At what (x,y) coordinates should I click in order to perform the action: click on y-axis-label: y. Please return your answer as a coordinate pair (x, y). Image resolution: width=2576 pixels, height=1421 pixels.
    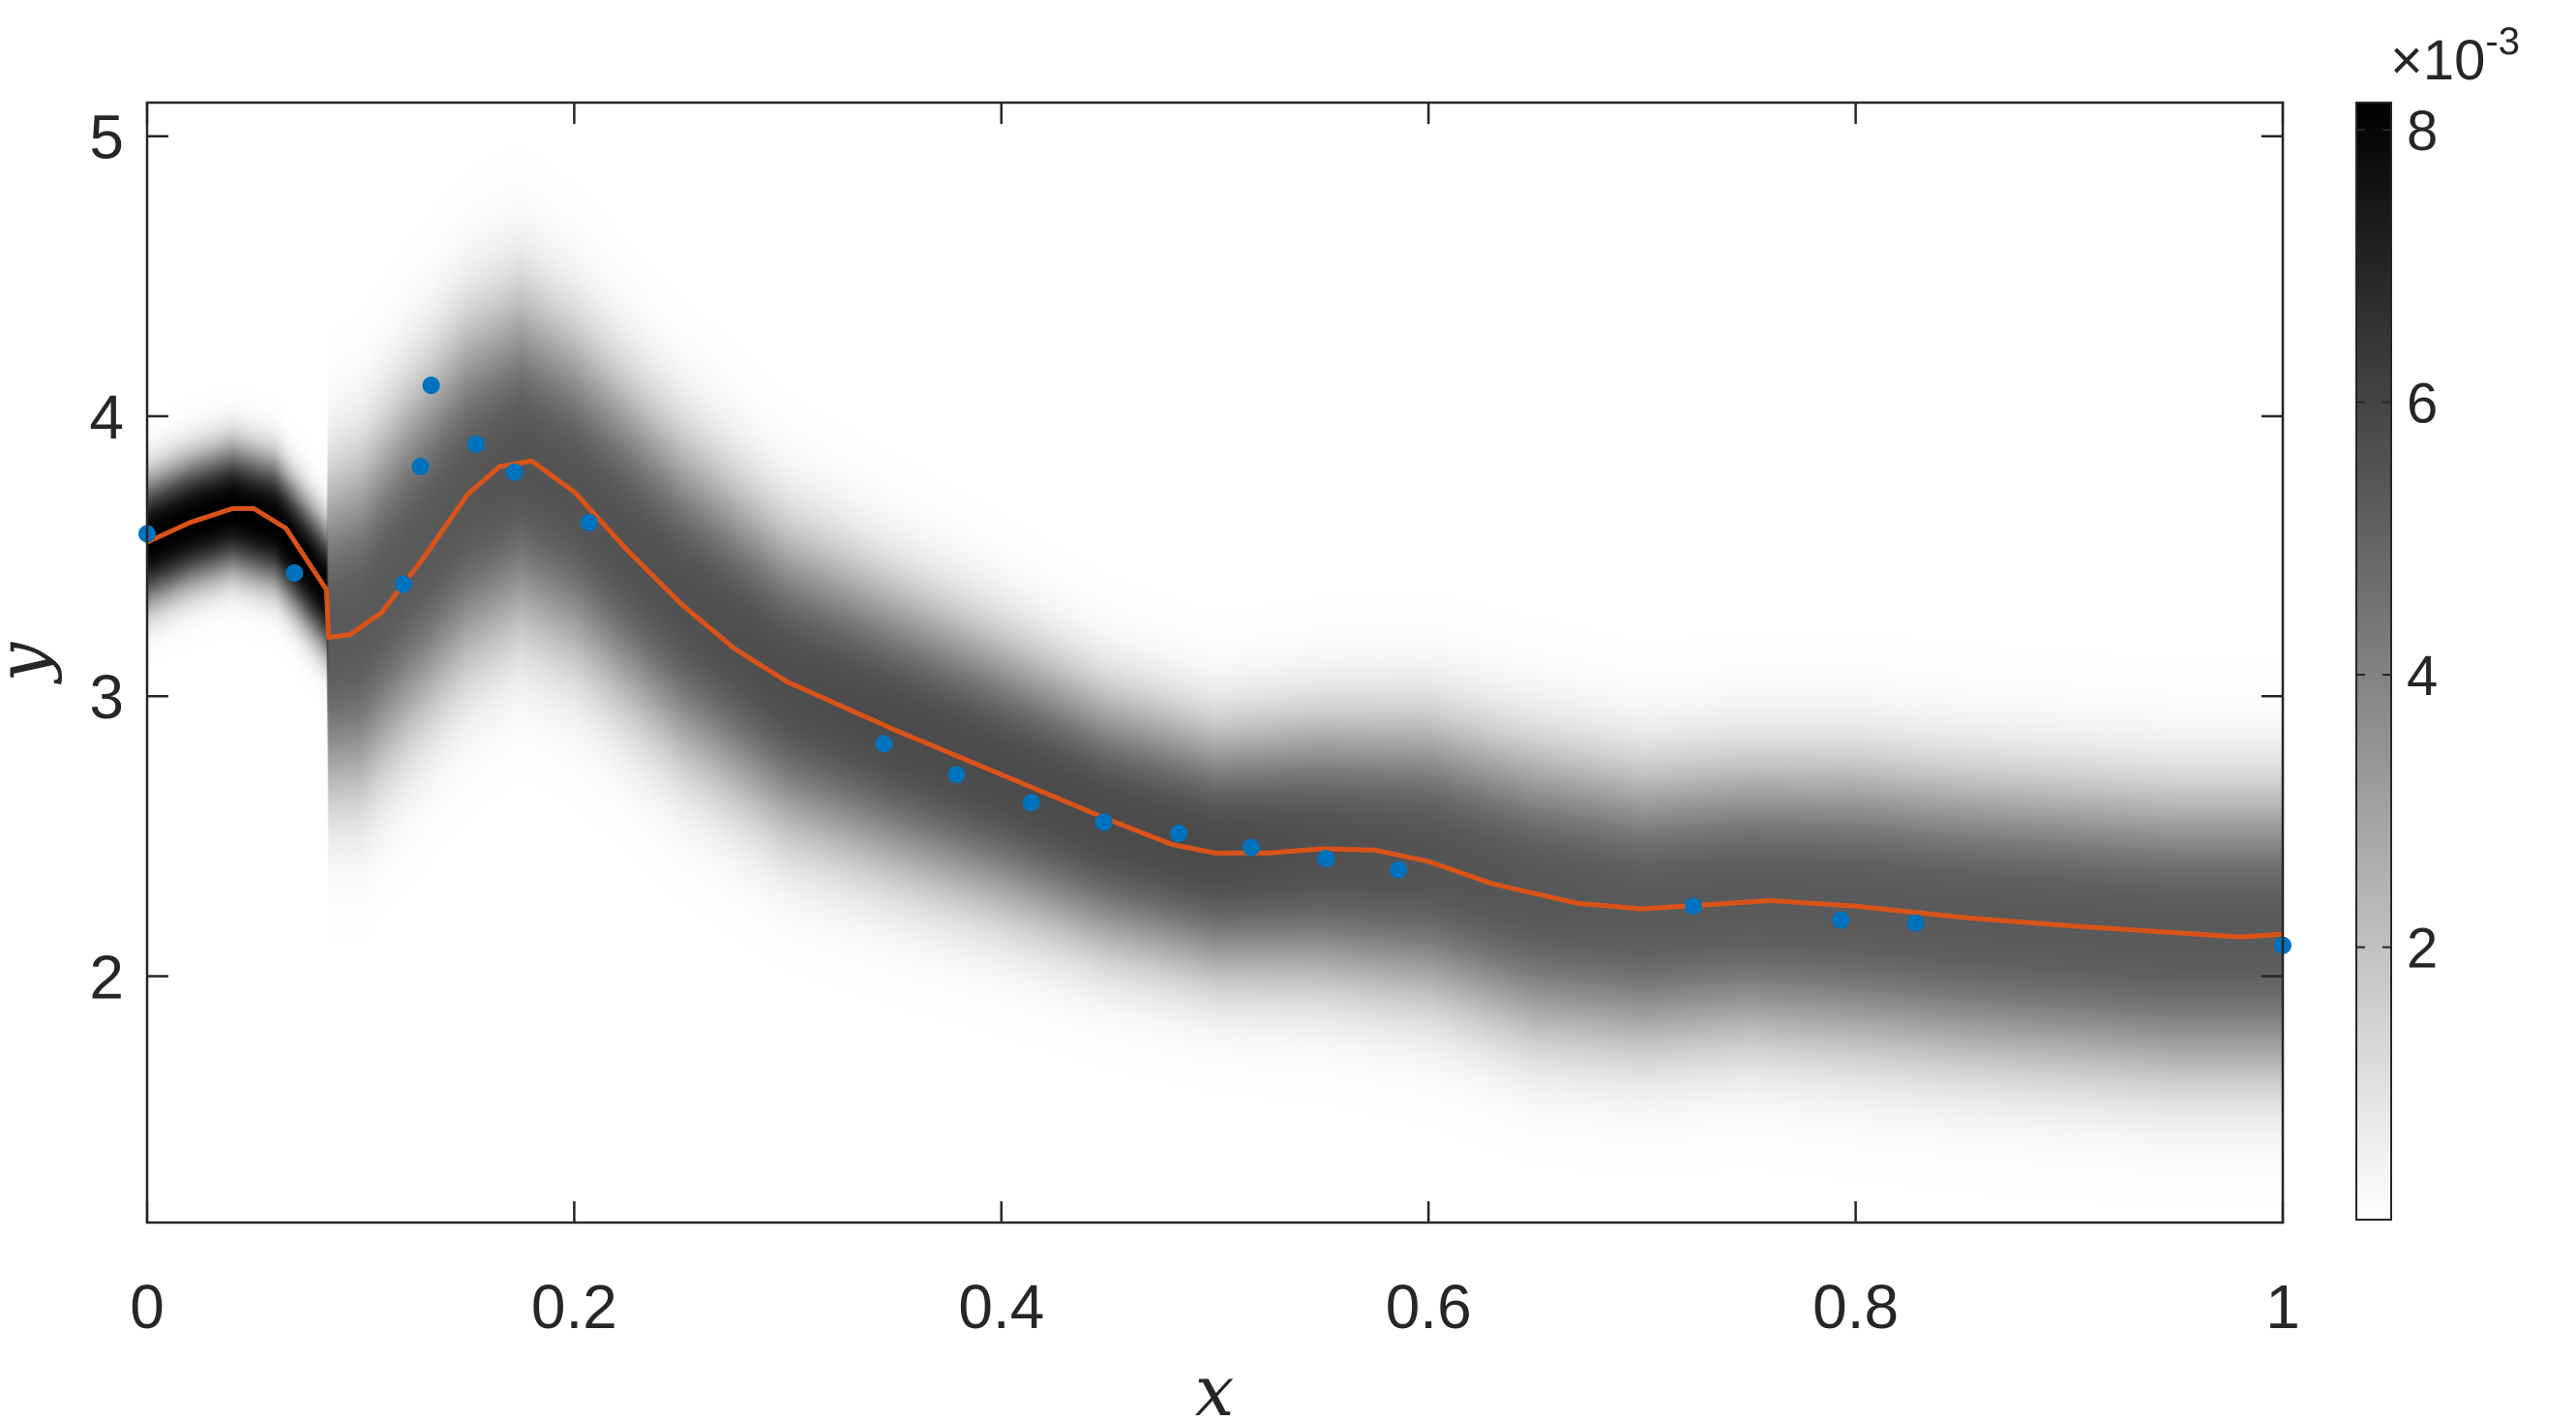
    Looking at the image, I should click on (32, 662).